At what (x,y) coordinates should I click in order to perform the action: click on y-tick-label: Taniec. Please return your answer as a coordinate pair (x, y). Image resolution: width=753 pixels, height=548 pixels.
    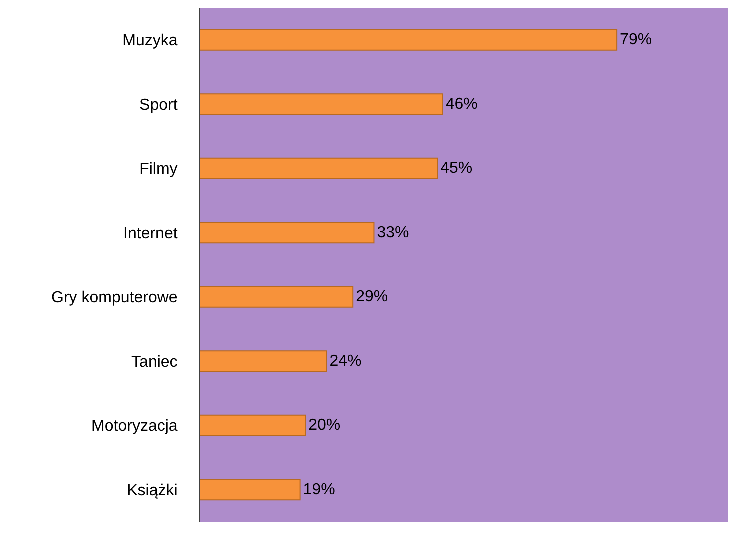
    Looking at the image, I should click on (155, 362).